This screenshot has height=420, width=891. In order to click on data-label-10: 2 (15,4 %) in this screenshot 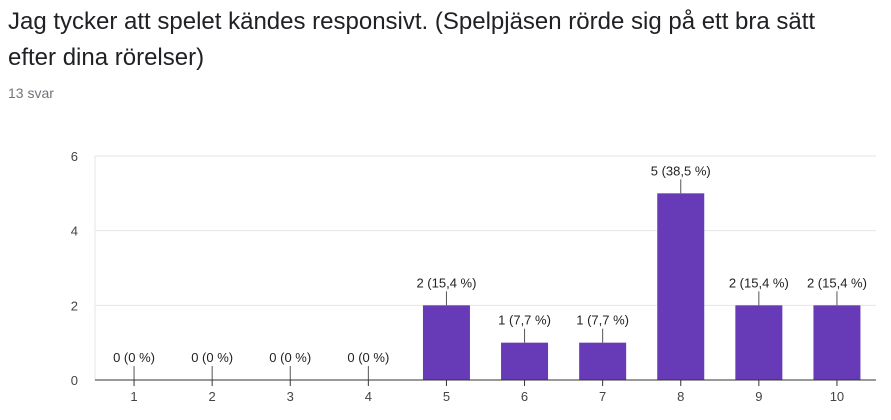, I will do `click(837, 282)`.